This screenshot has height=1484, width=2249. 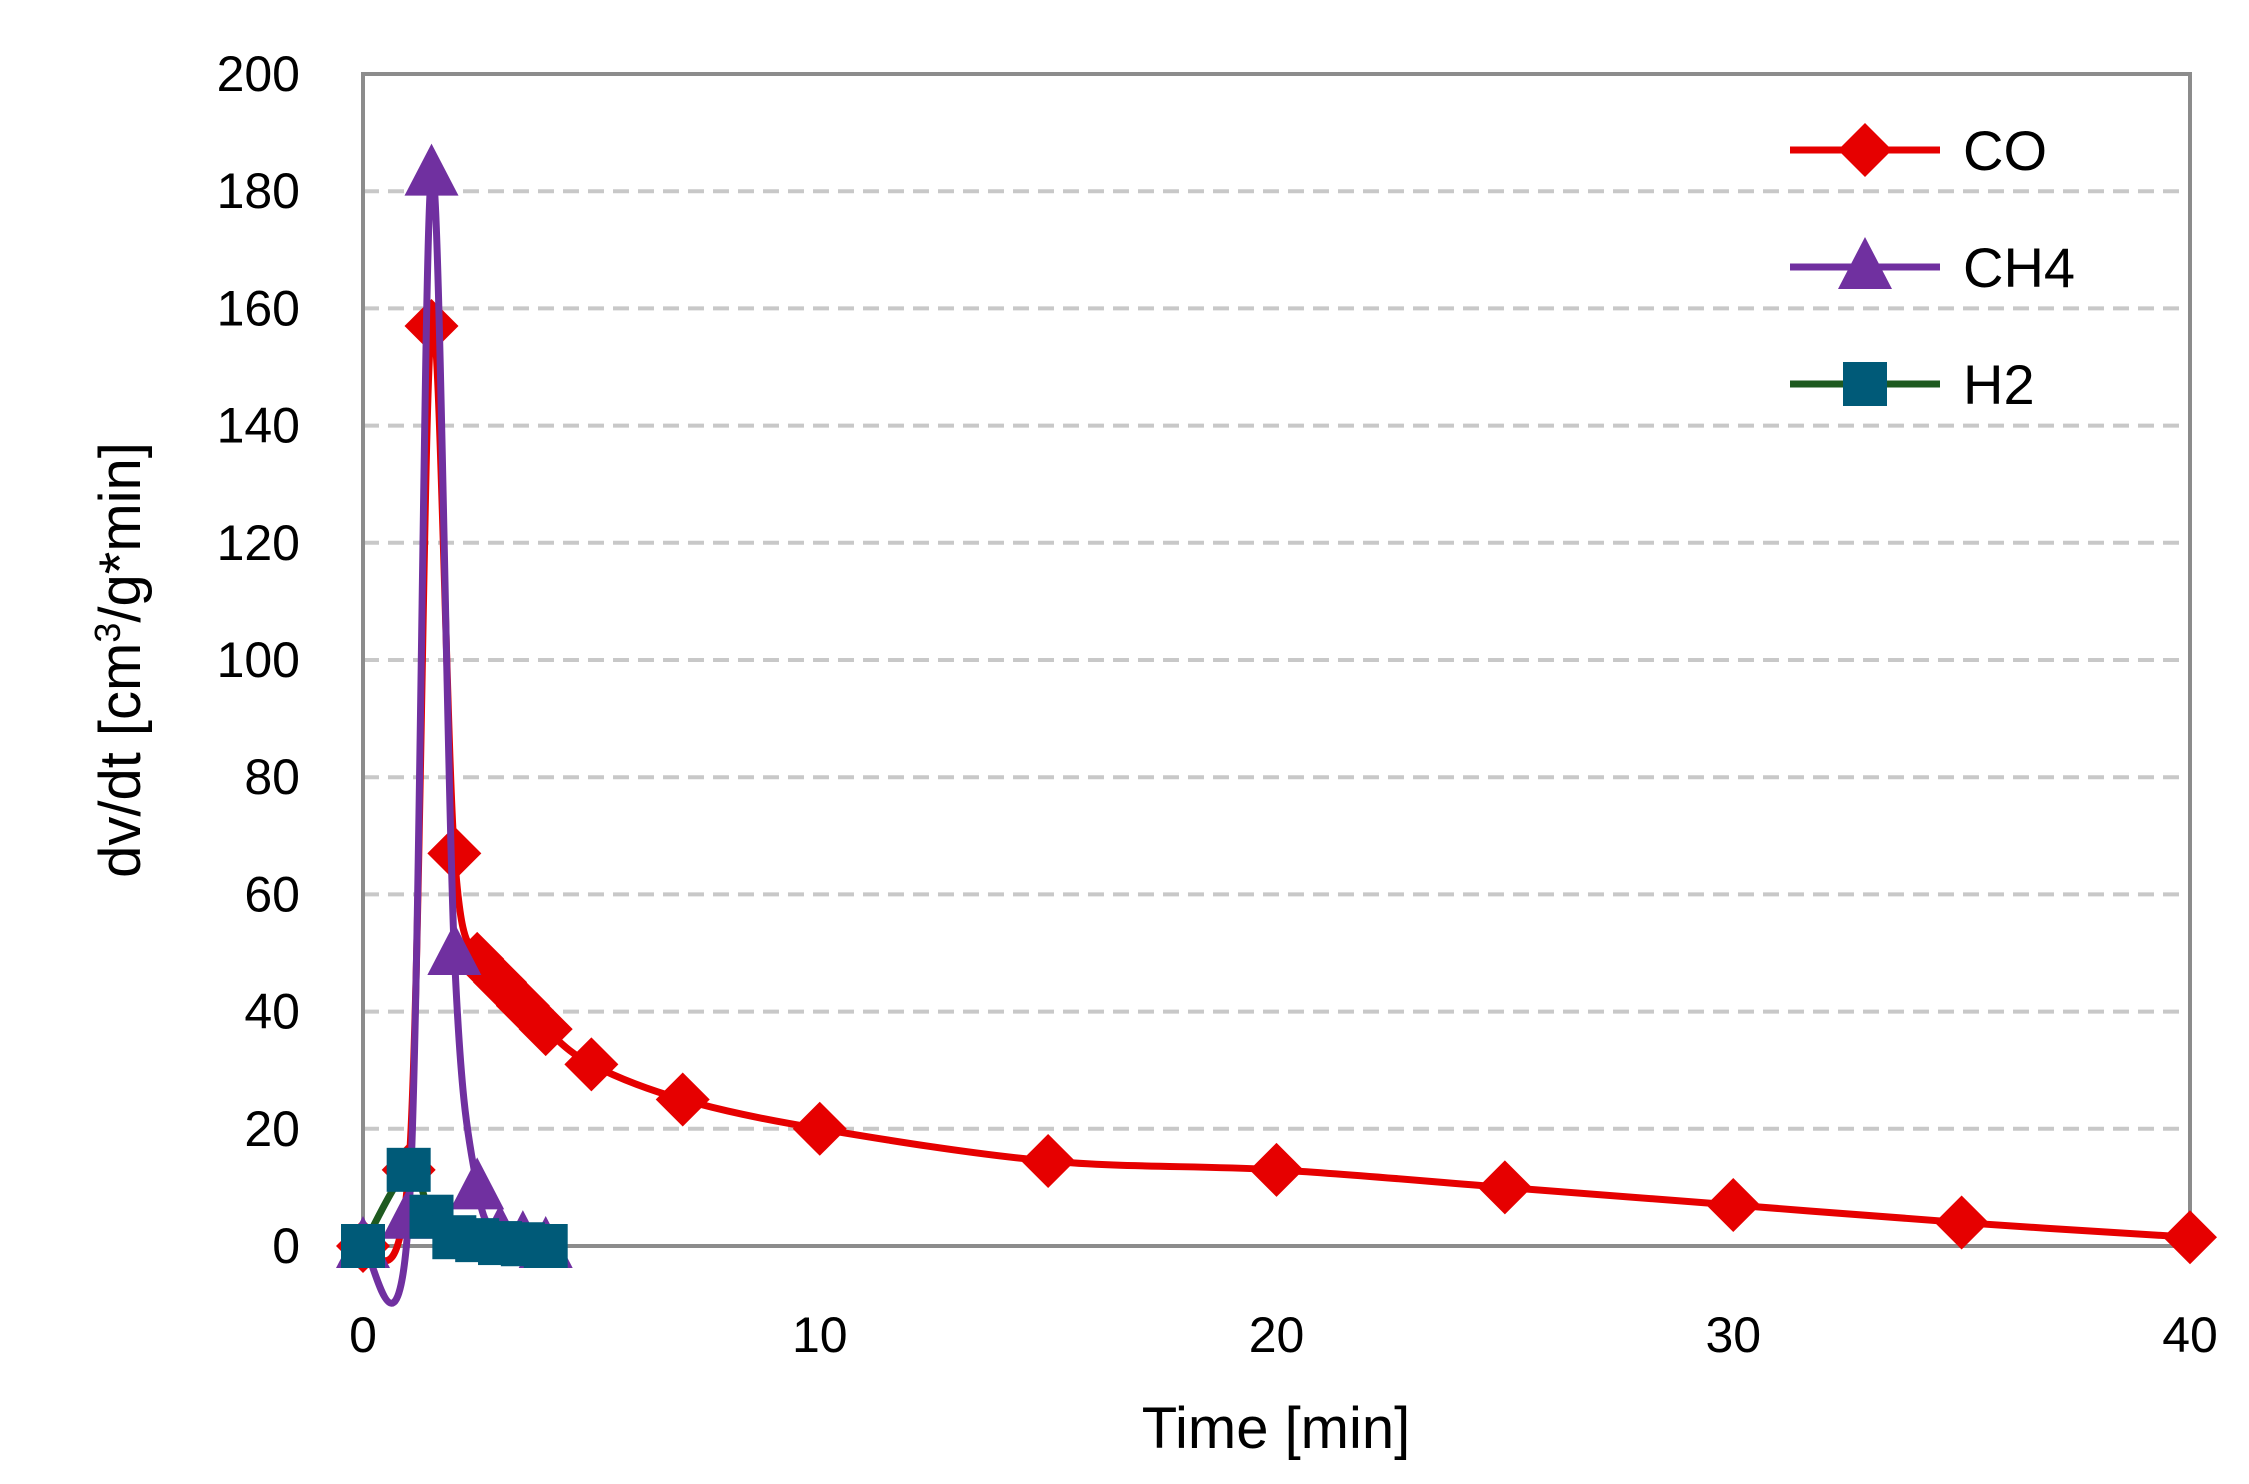 I want to click on y-axis-title: dv/dt [cm3/g*min], so click(x=120, y=660).